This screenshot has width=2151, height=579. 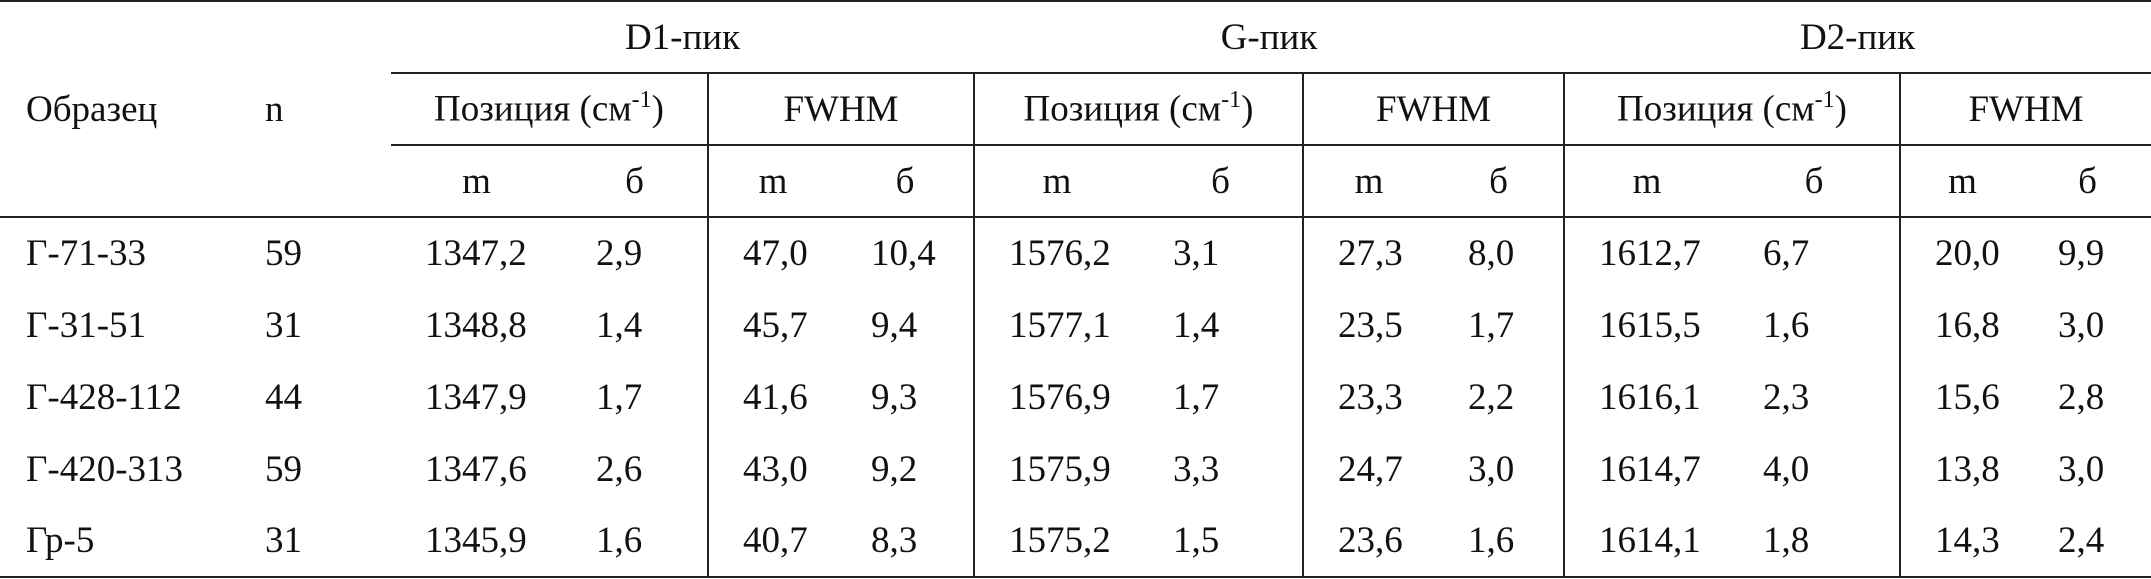 I want to click on group-header: D1-пик, so click(x=682, y=37).